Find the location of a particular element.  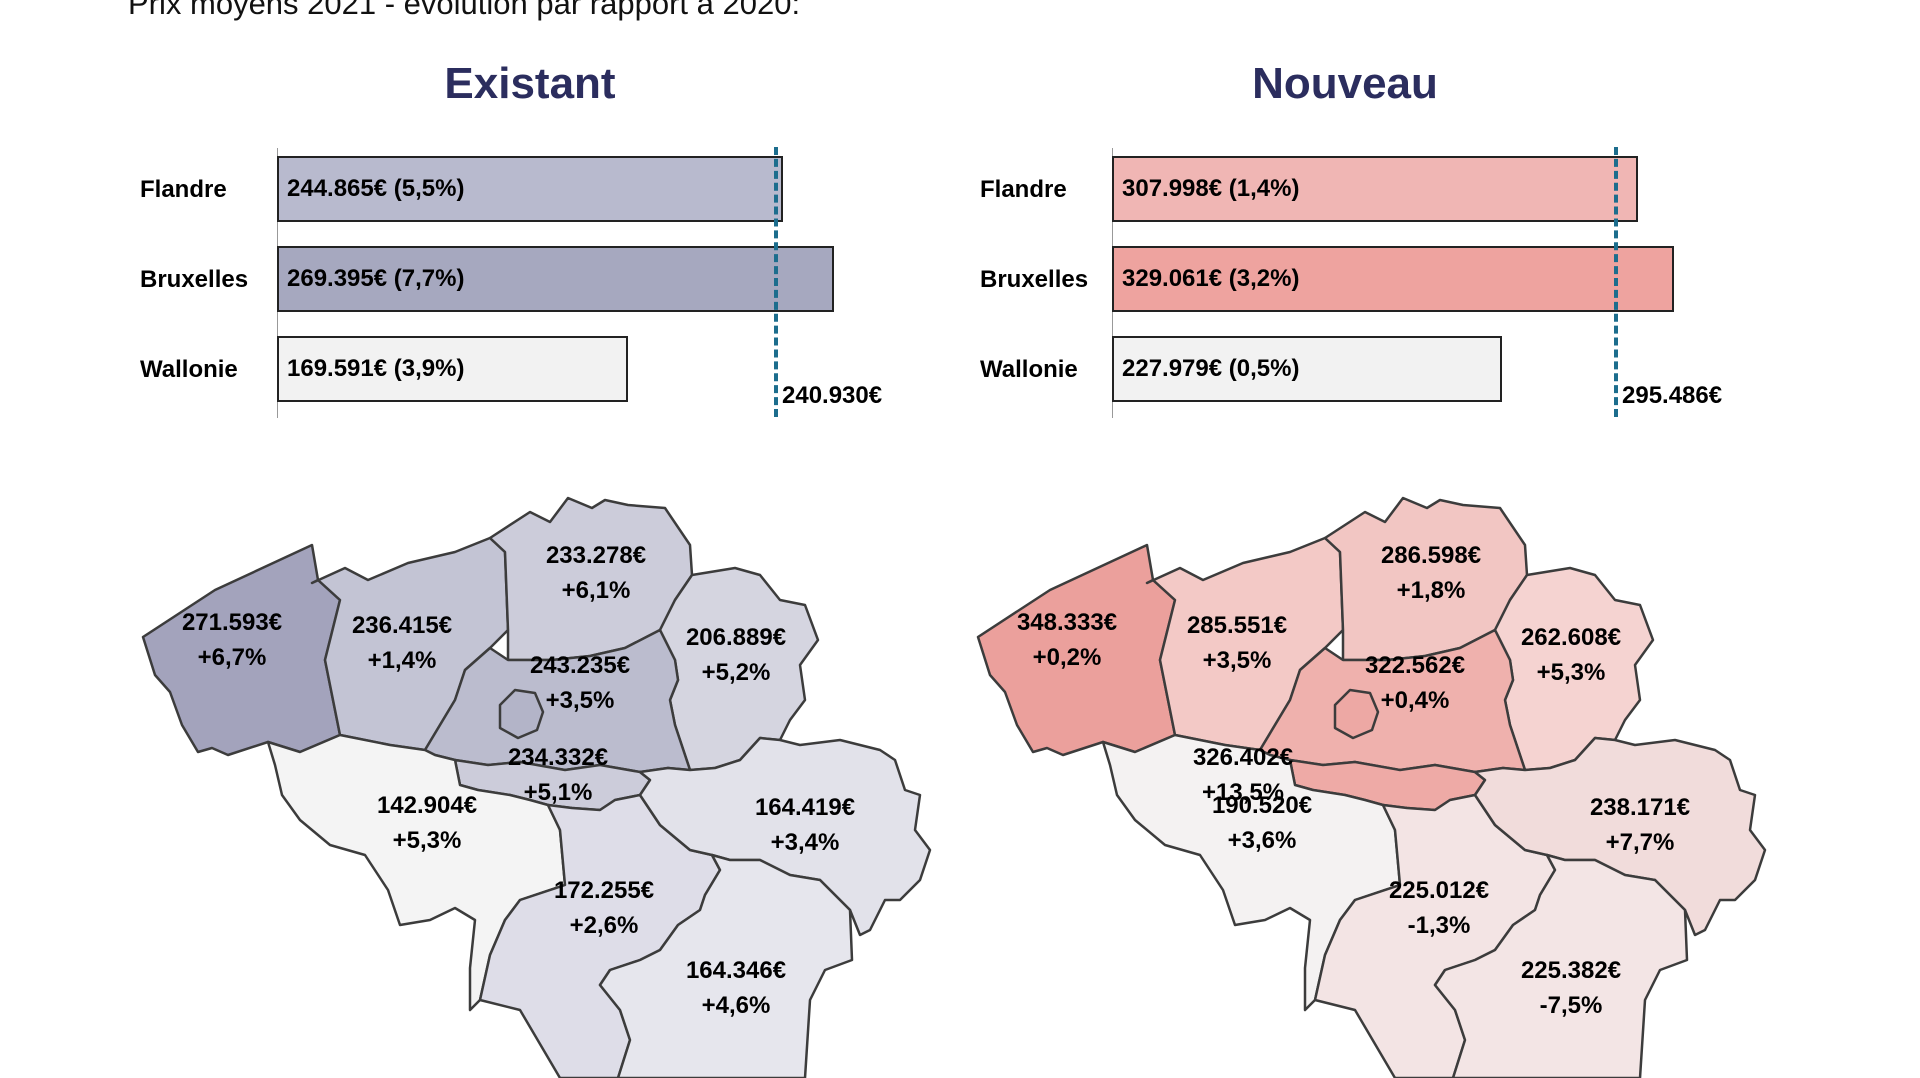

average-label: 295.486€ is located at coordinates (1672, 395).